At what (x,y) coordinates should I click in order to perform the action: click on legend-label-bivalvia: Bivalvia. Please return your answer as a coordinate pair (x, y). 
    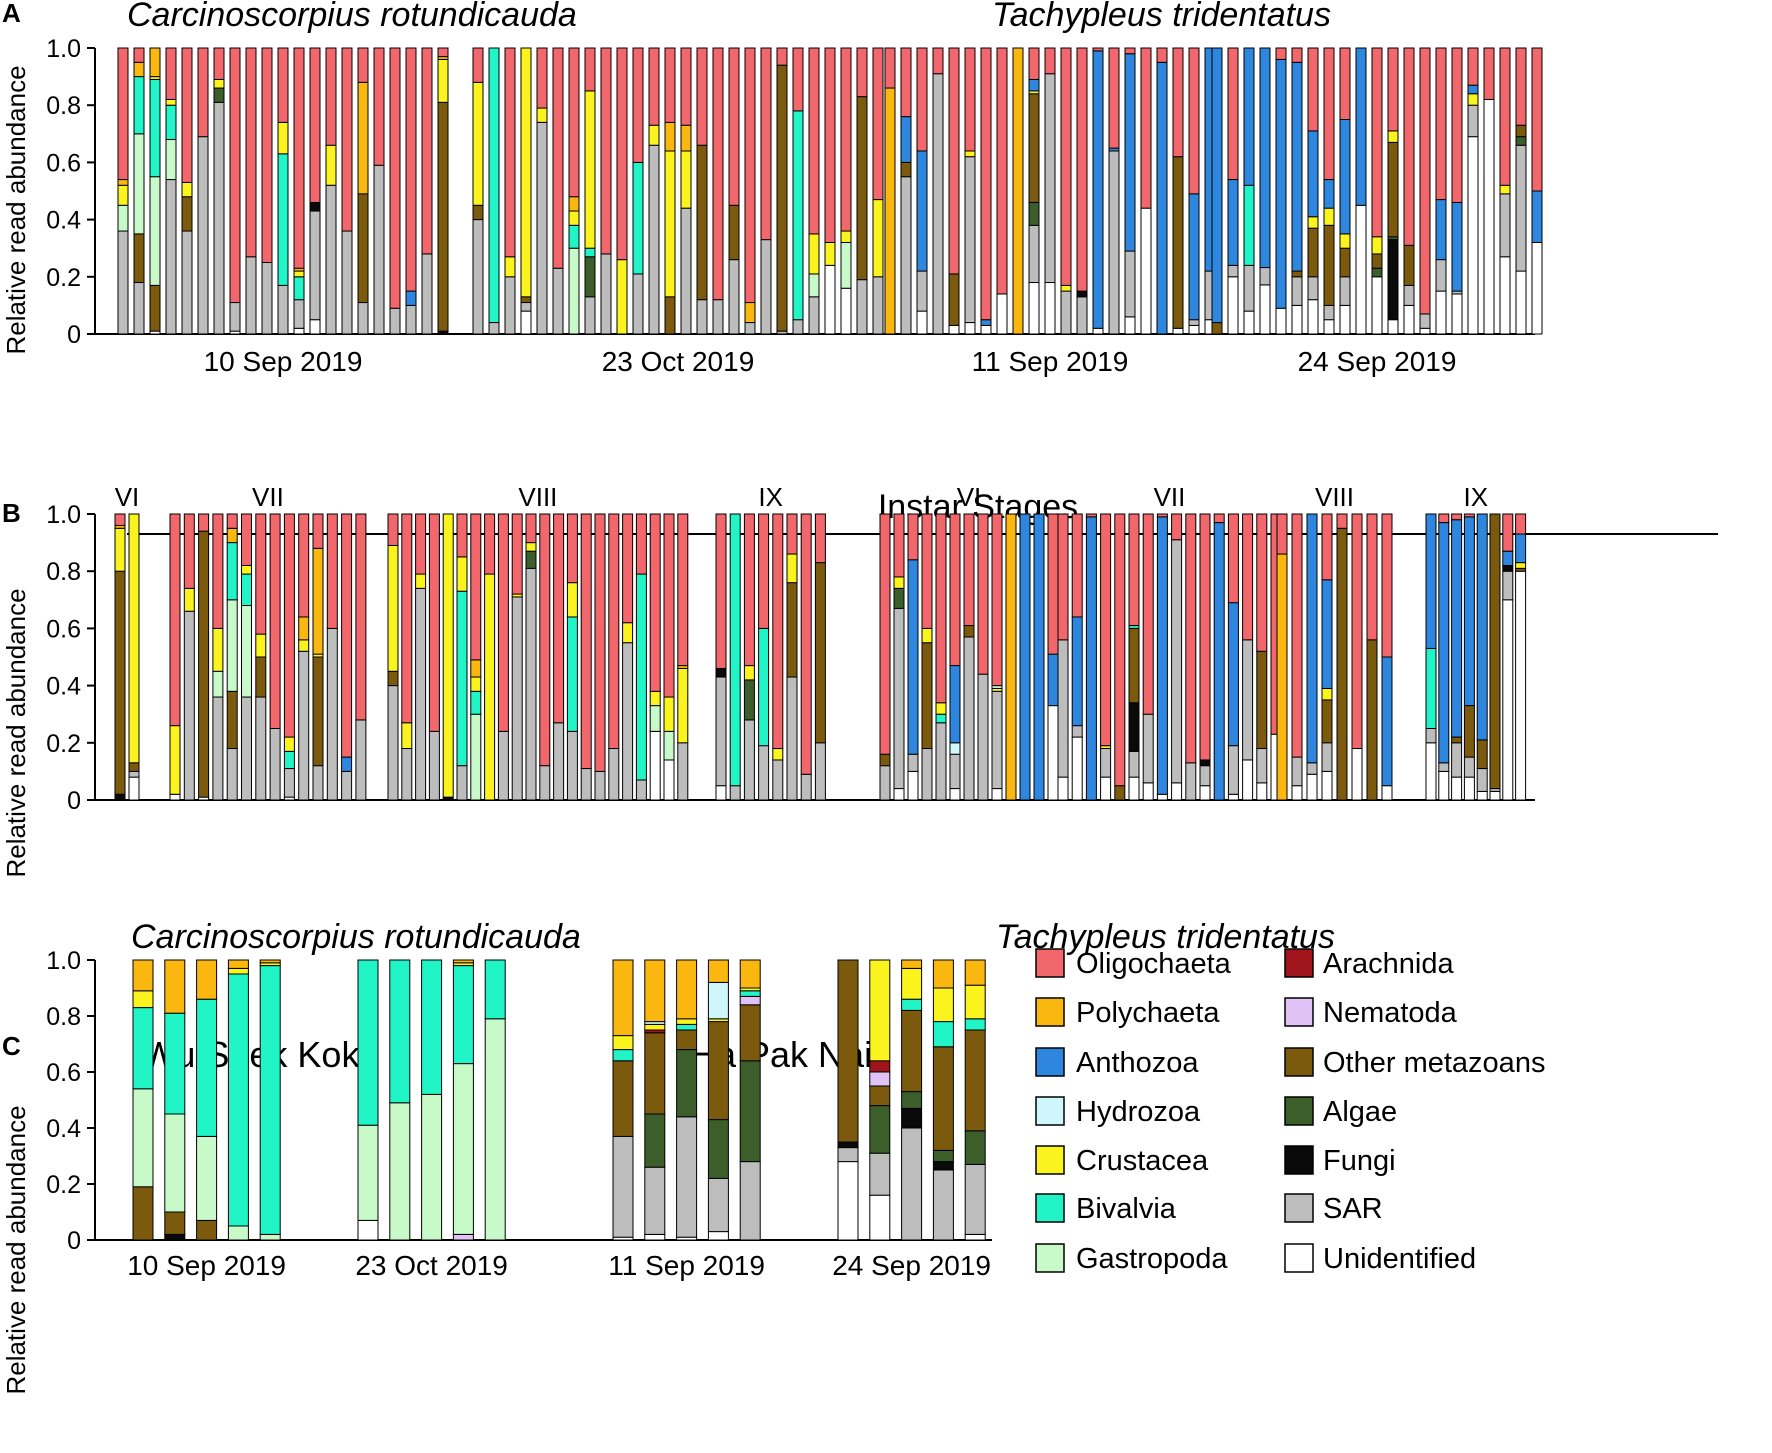
    Looking at the image, I should click on (1126, 1209).